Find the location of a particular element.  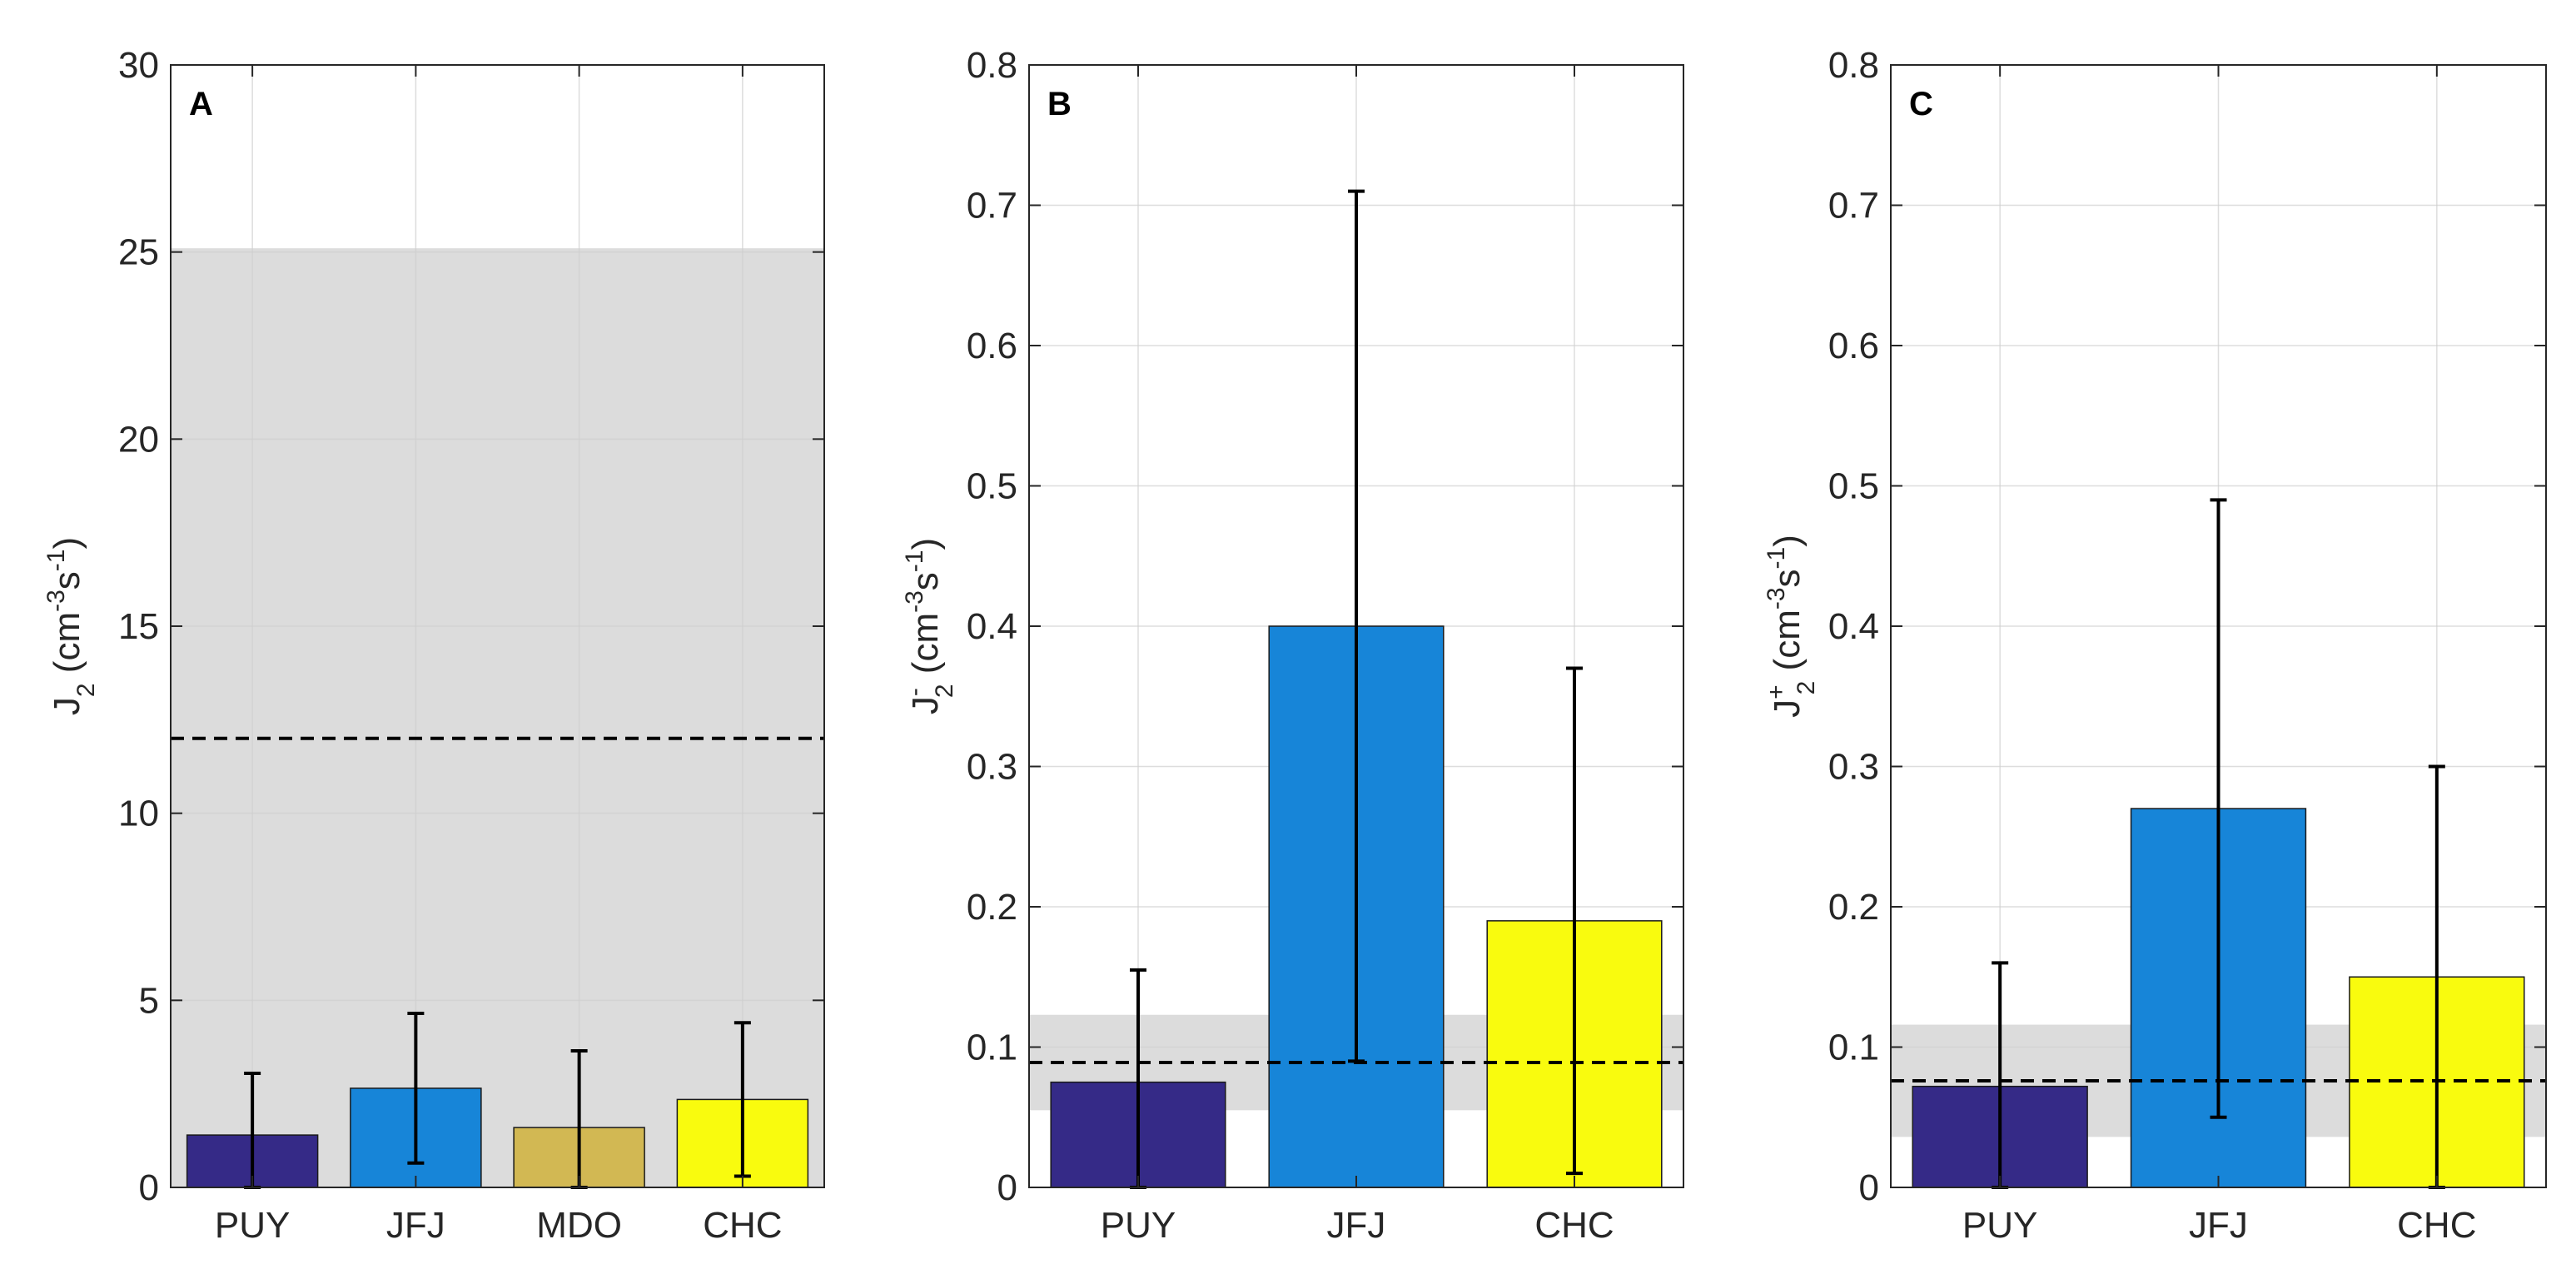

y-tick-label: 10 is located at coordinates (138, 814).